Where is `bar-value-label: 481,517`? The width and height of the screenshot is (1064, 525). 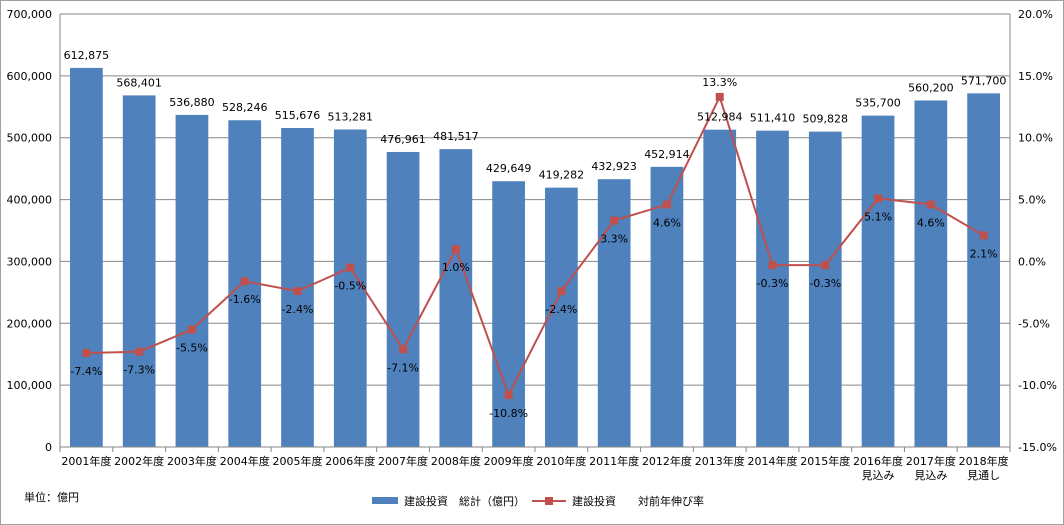
bar-value-label: 481,517 is located at coordinates (456, 136).